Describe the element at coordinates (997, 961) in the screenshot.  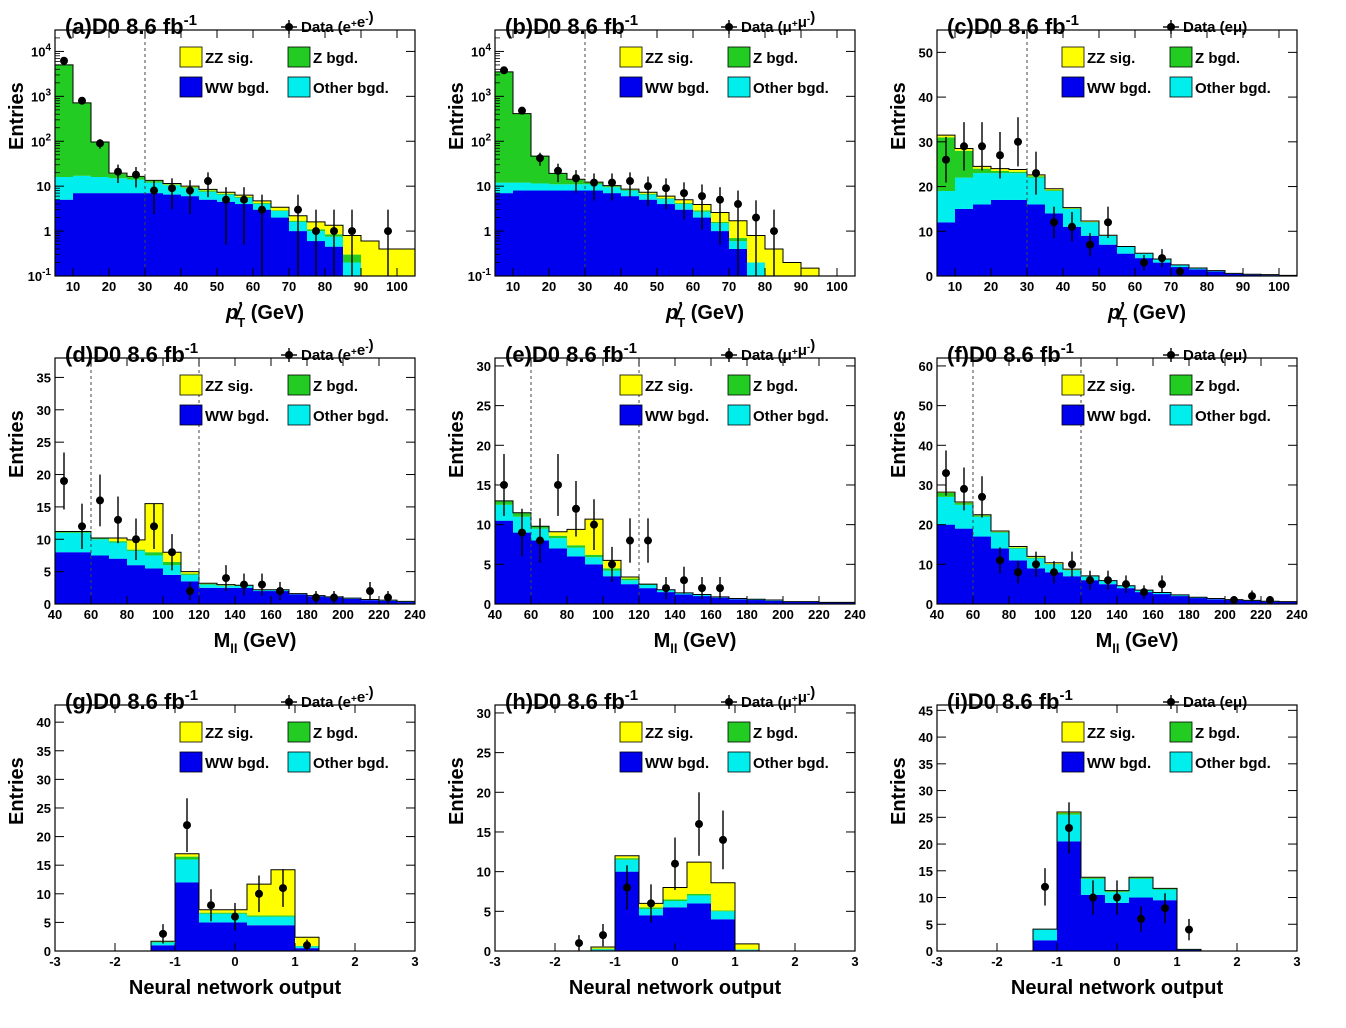
I see `x-tick-label: -2` at that location.